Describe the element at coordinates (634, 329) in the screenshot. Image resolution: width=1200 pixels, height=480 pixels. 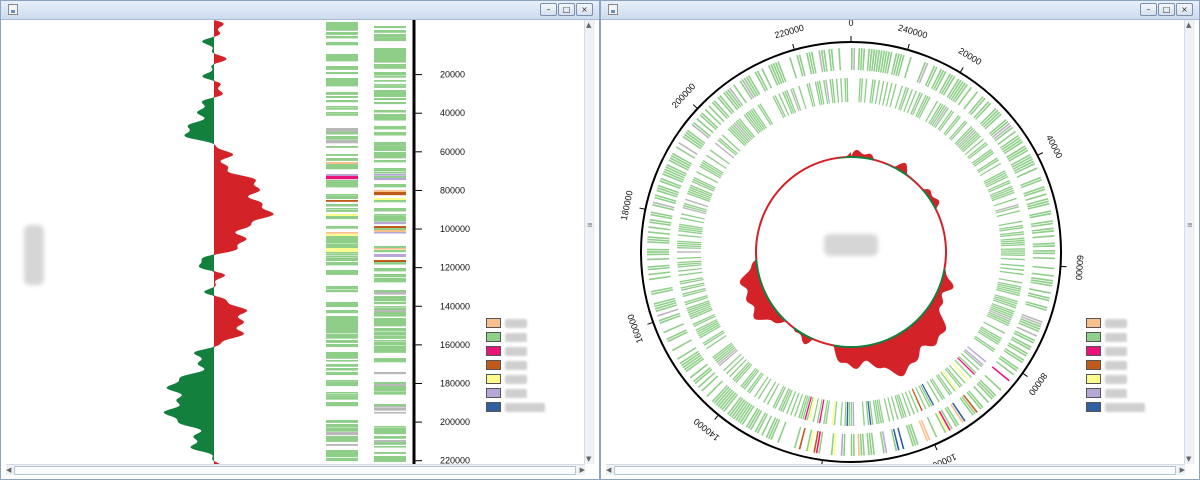
I see `ring-tick-label: 160000` at that location.